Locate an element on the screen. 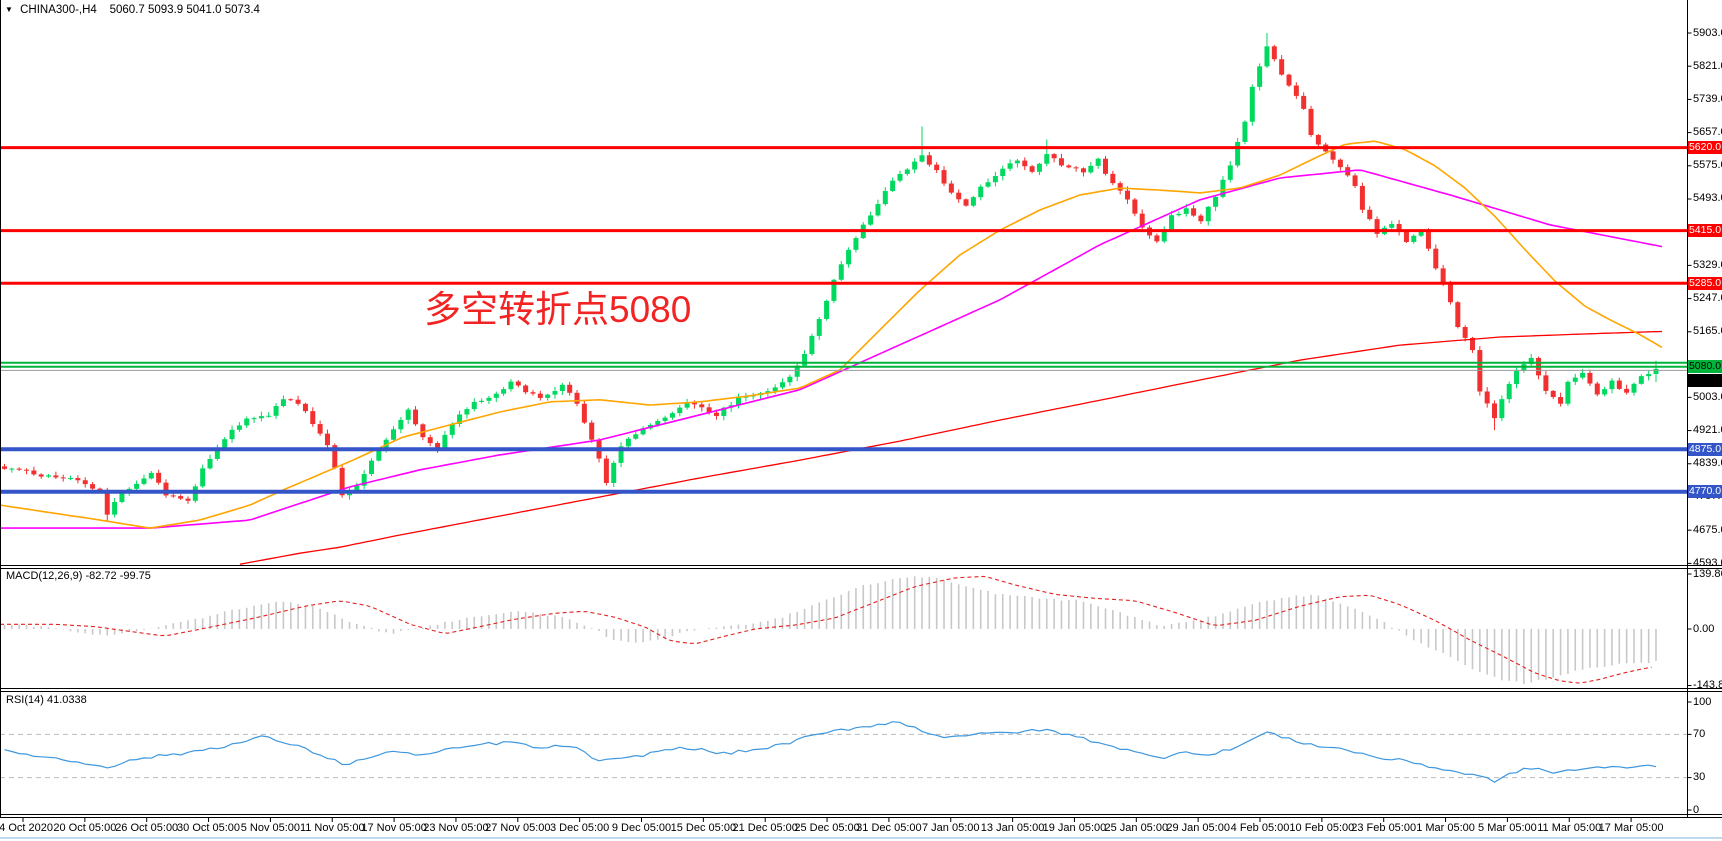  price-level-badge: 5080.0 is located at coordinates (1705, 366).